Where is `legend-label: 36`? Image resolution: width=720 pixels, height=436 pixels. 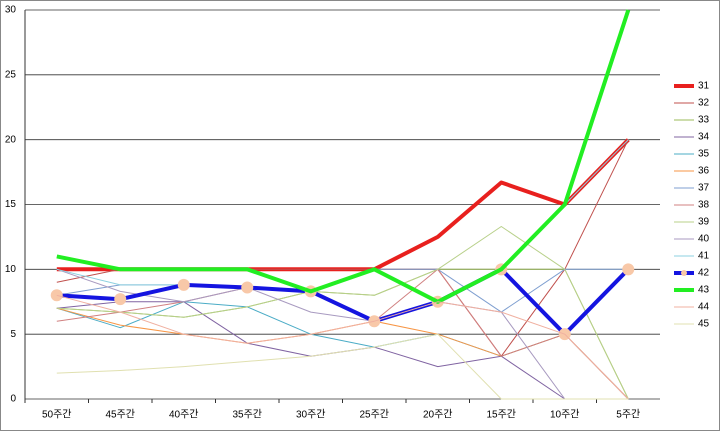 legend-label: 36 is located at coordinates (704, 171).